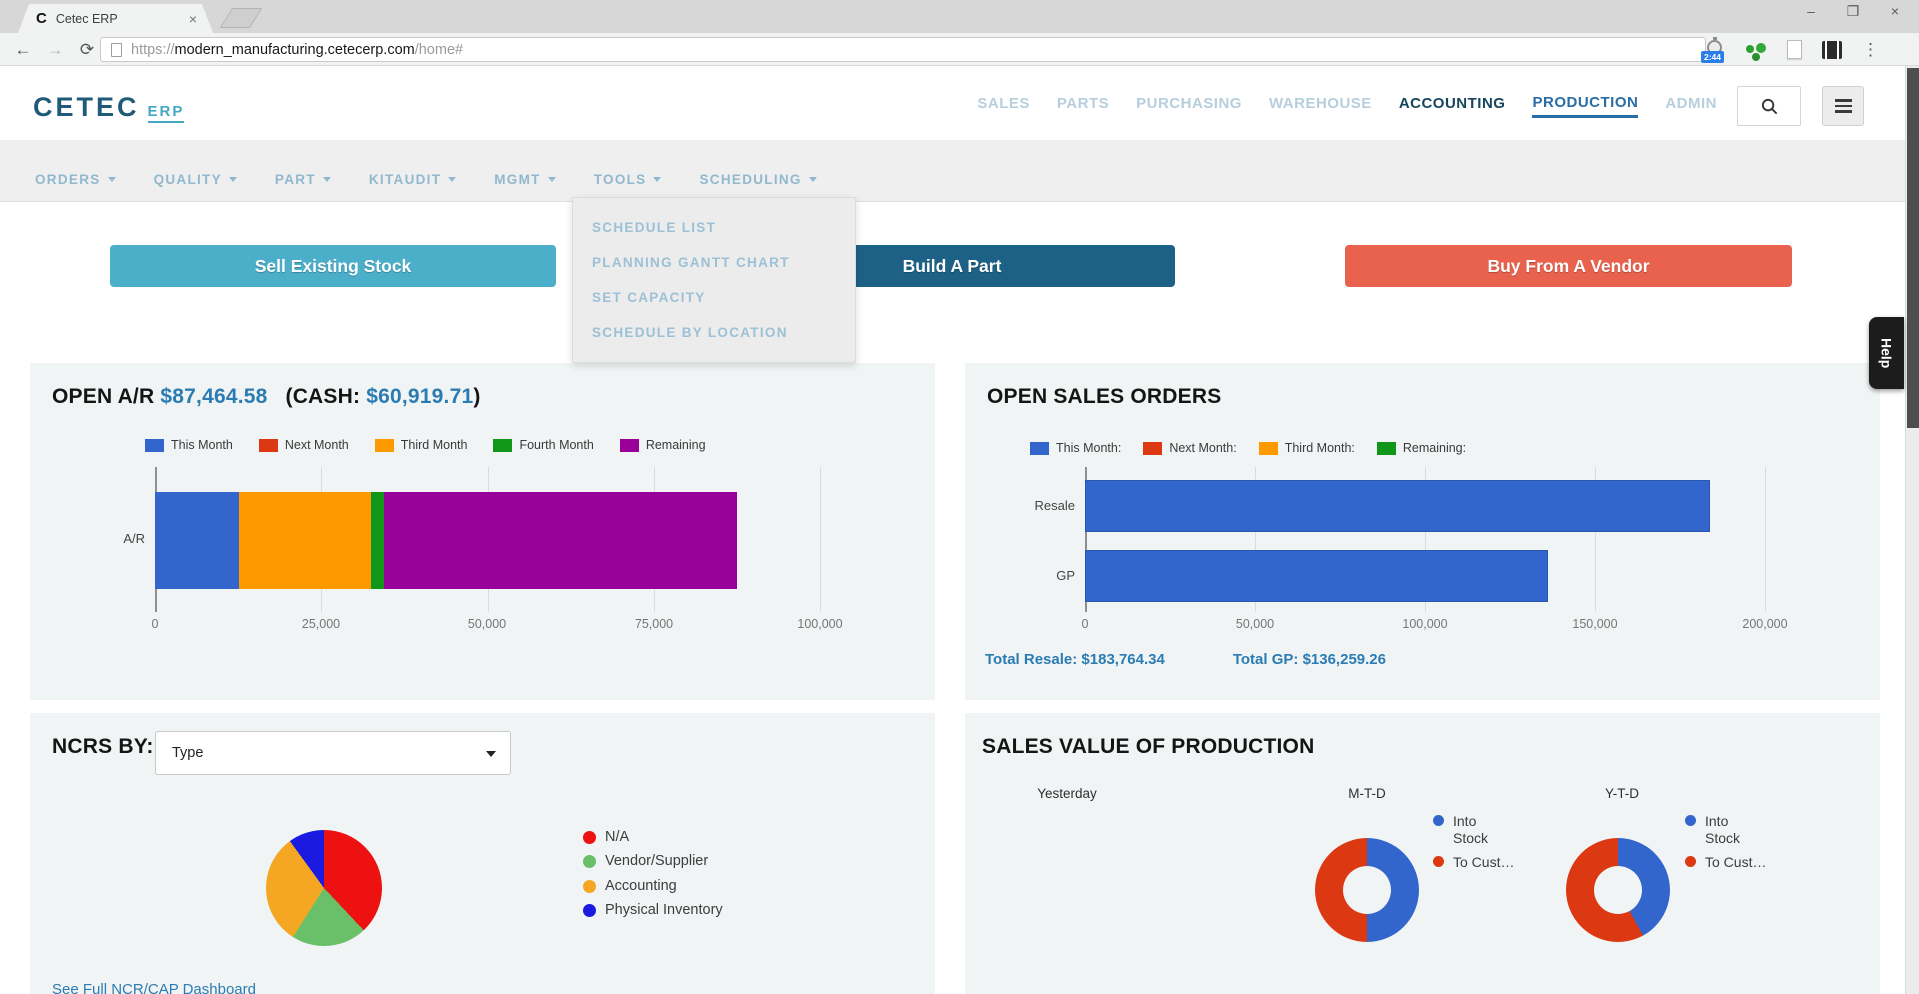 The width and height of the screenshot is (1919, 994). Describe the element at coordinates (1691, 103) in the screenshot. I see `nav-admin: ADMIN` at that location.